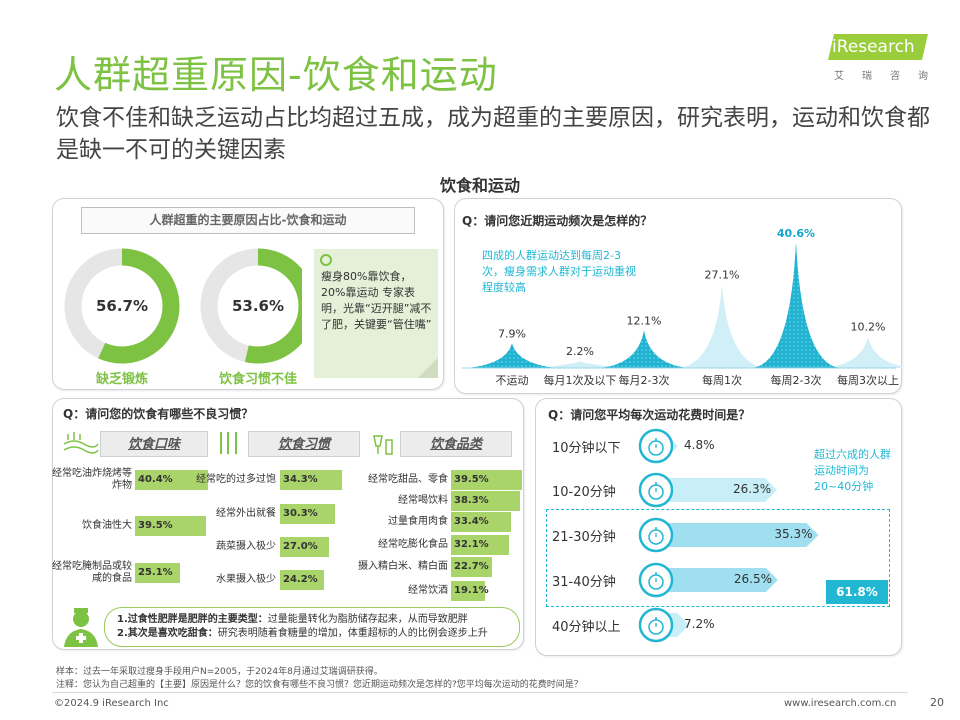 The image size is (960, 720). What do you see at coordinates (248, 220) in the screenshot?
I see `reasons-panel-title: 人群超重的主要原因占比-饮食和运动` at bounding box center [248, 220].